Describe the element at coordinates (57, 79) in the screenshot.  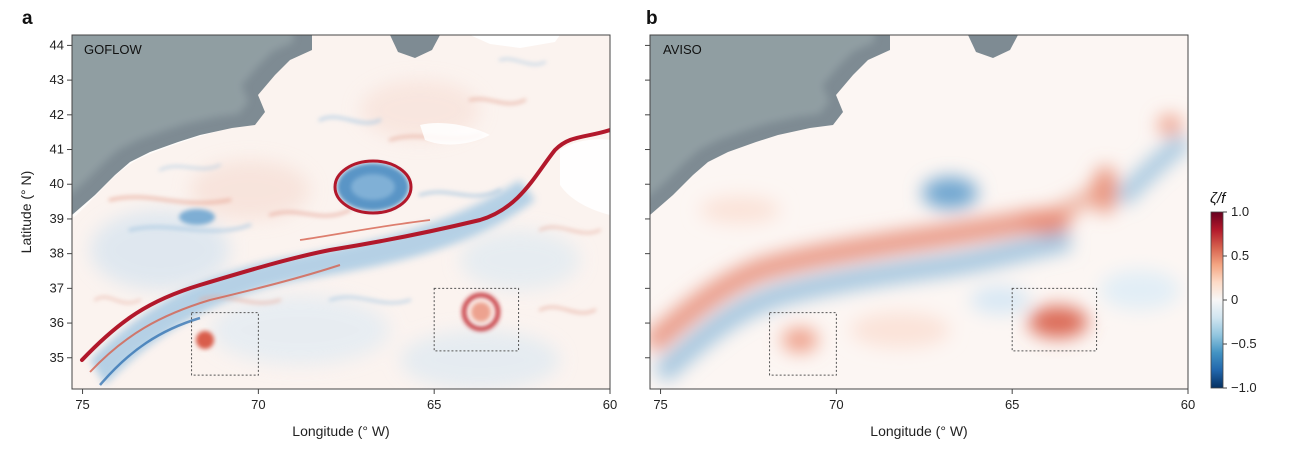
I see `y-tick-label: 43` at that location.